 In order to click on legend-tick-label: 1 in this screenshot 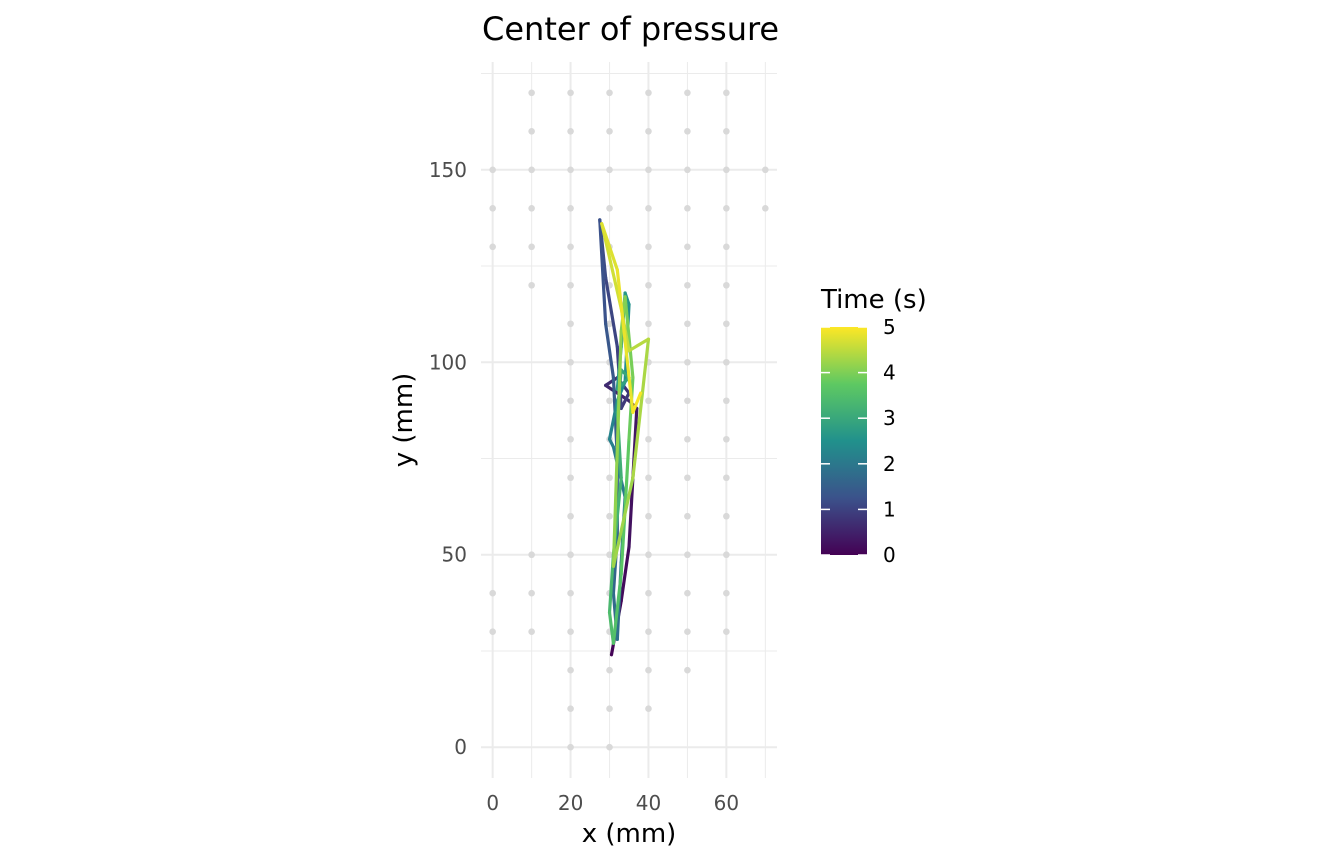, I will do `click(889, 509)`.